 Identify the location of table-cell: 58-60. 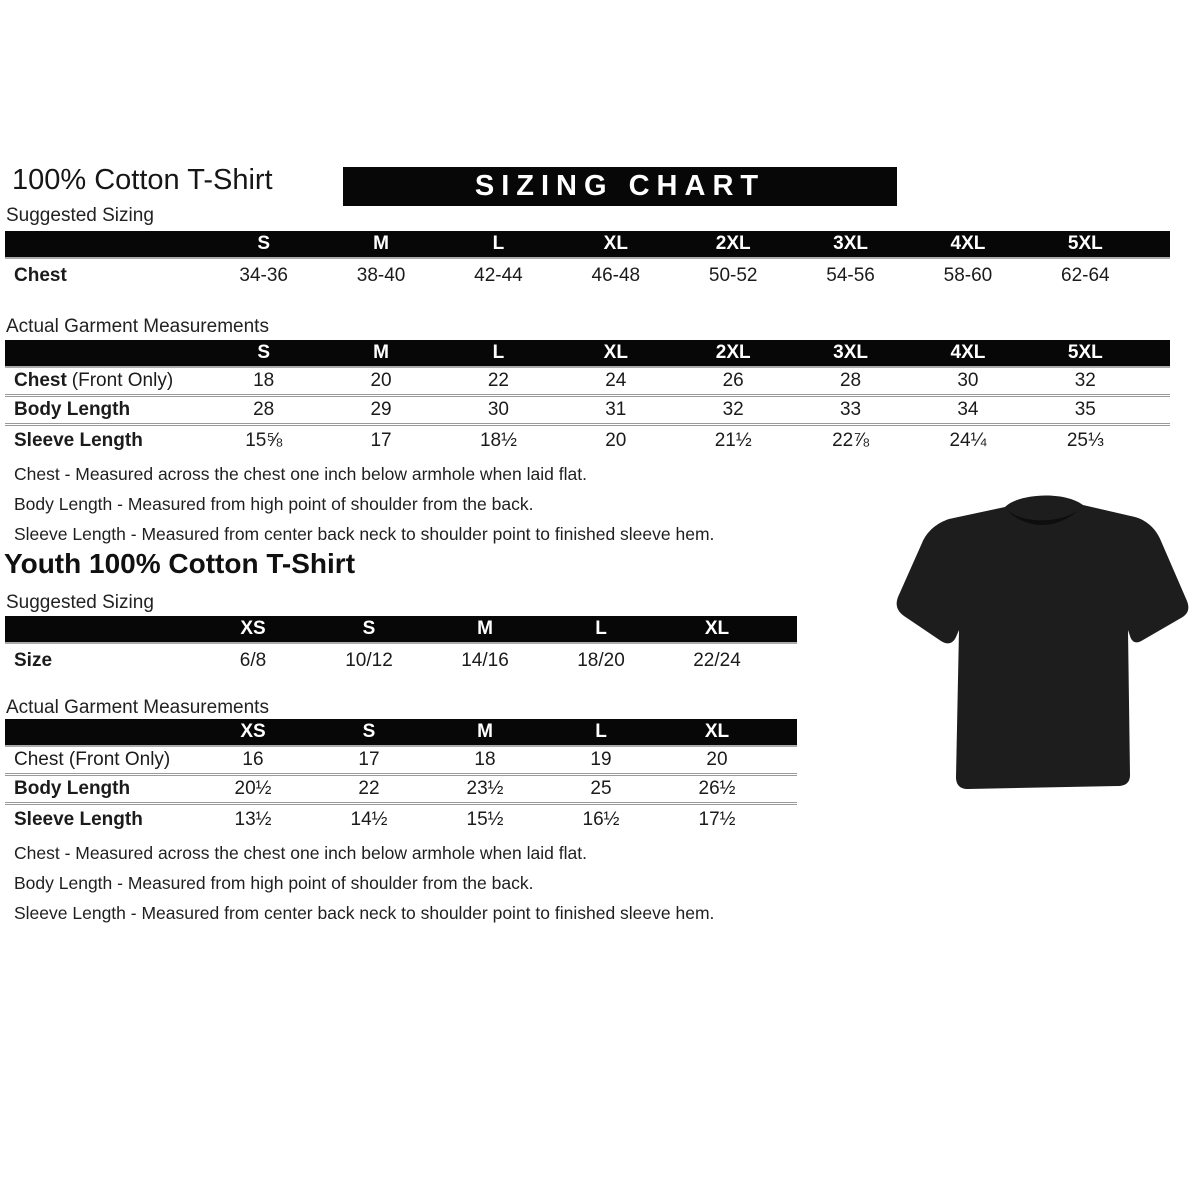
(968, 275).